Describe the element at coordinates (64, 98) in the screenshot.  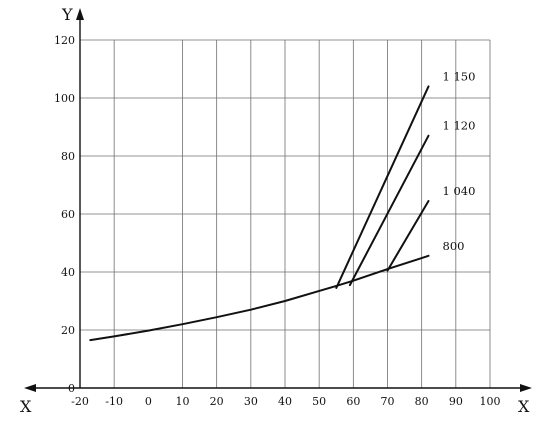
I see `y-tick-label-5: 100` at that location.